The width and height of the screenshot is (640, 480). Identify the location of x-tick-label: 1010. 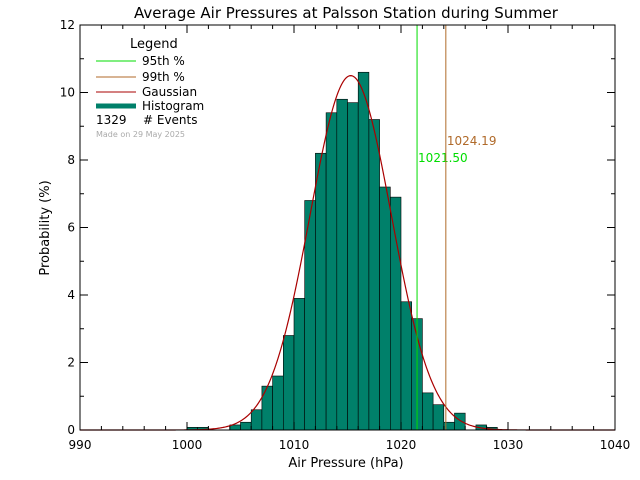
(294, 445).